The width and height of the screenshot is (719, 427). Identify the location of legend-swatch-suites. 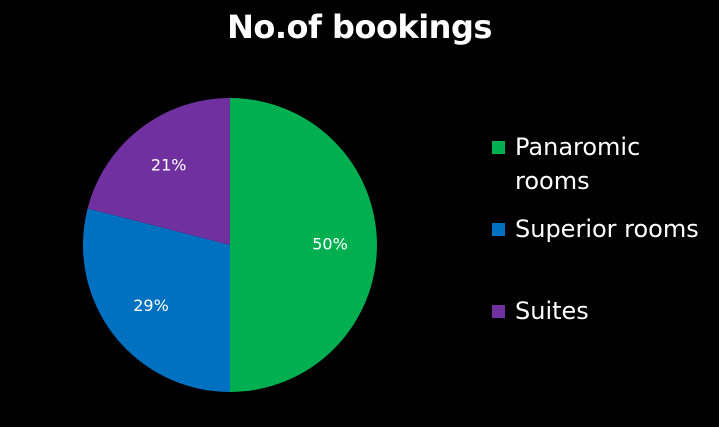
(498, 311).